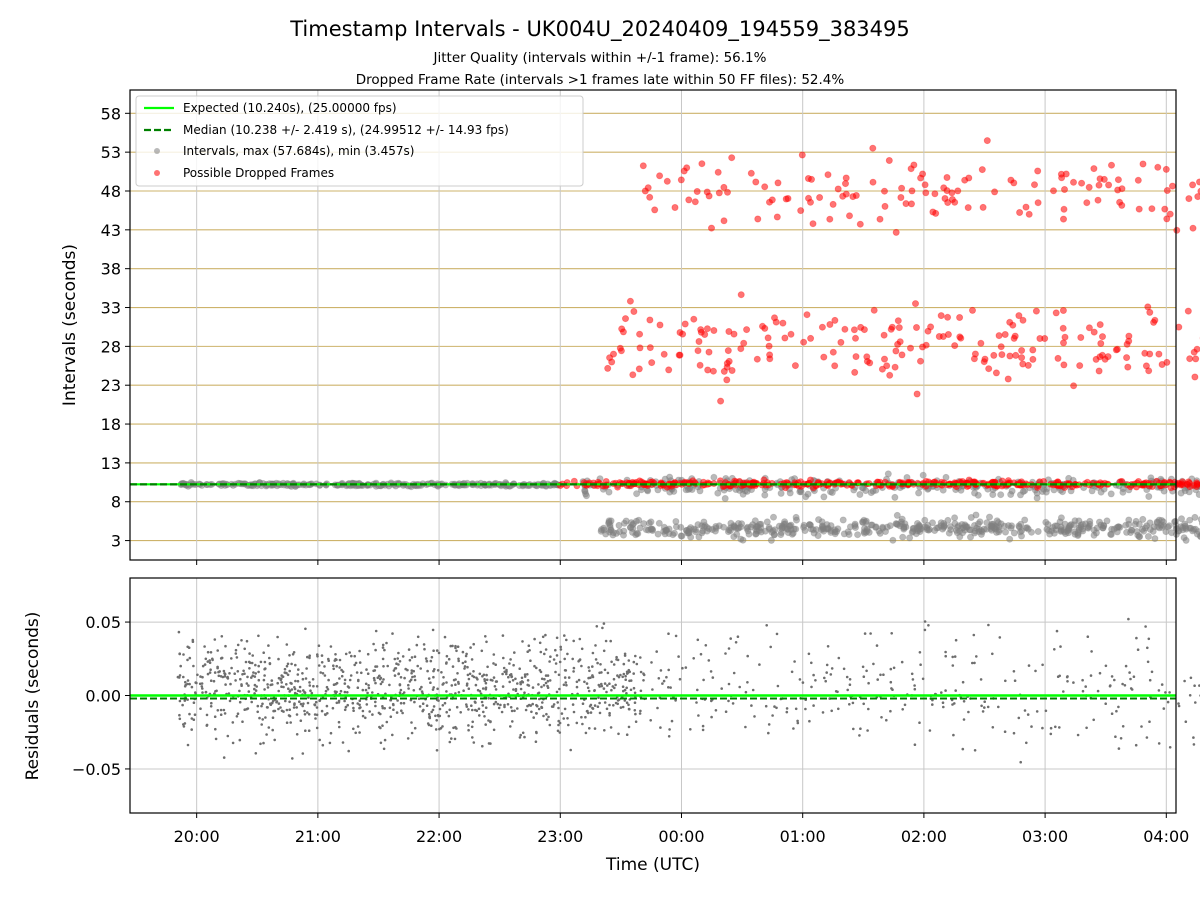  What do you see at coordinates (111, 152) in the screenshot?
I see `top-y-tick-label: 53` at bounding box center [111, 152].